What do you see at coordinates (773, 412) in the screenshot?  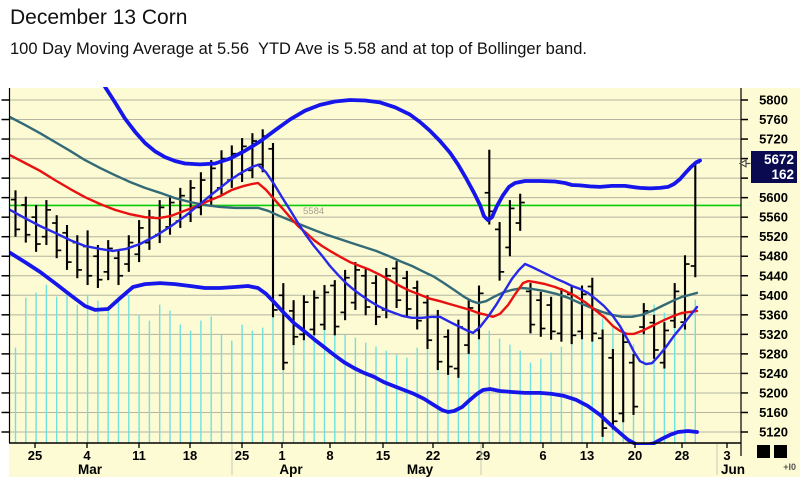 I see `svg-text: 5160` at bounding box center [773, 412].